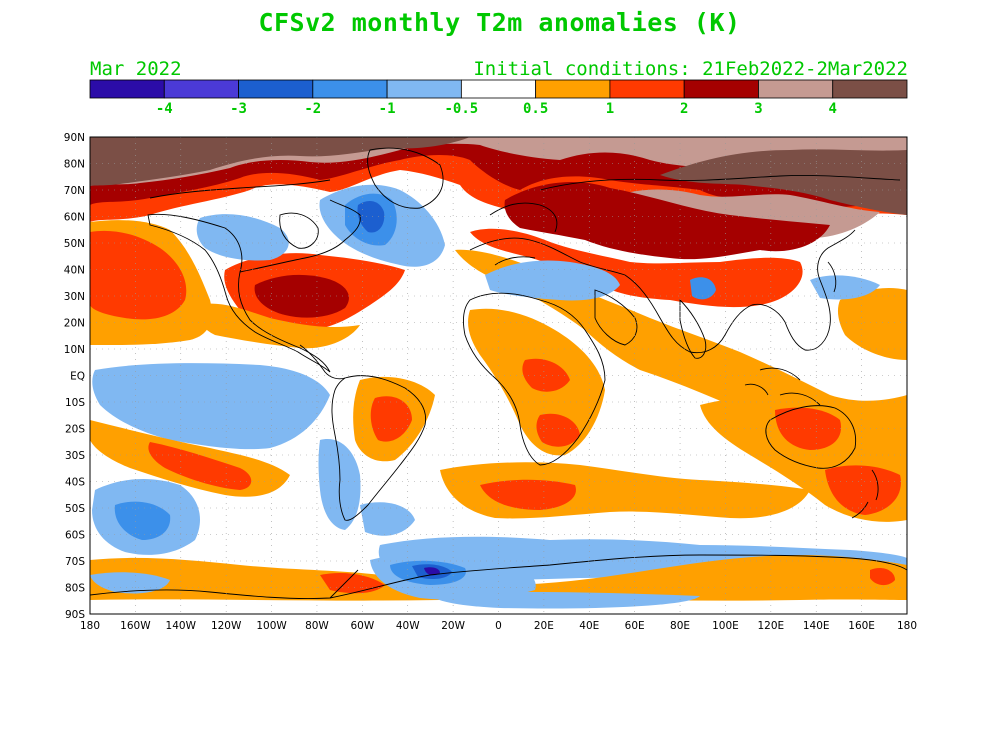 The width and height of the screenshot is (999, 750). I want to click on longitude-tick-label: 80W, so click(317, 626).